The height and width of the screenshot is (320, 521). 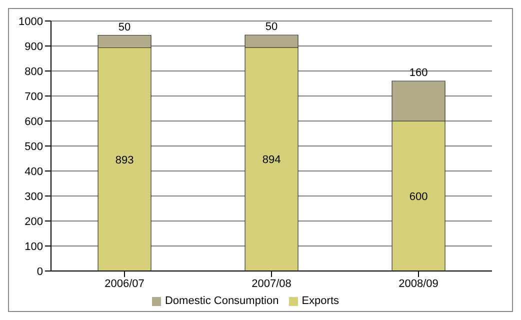 I want to click on y-tick-label: 300, so click(x=33, y=196).